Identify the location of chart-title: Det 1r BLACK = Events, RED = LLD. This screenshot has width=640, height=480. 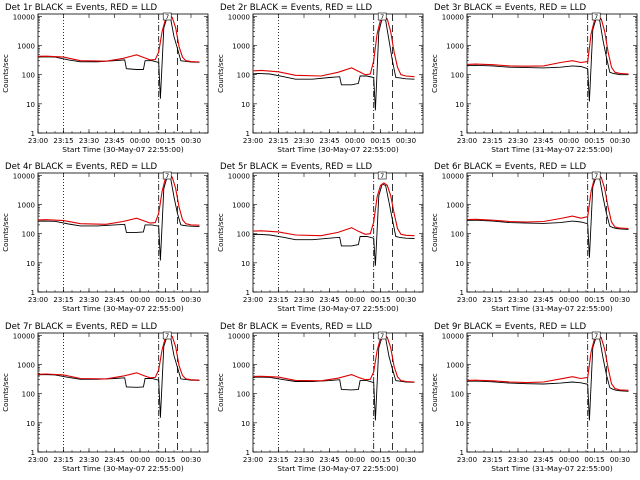
(81, 8).